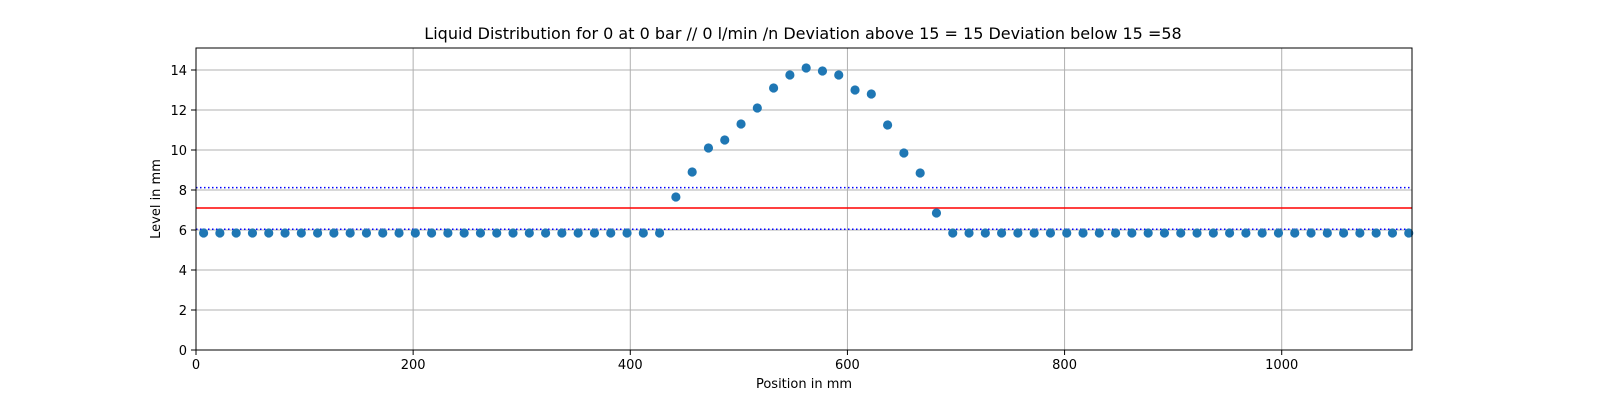  What do you see at coordinates (630, 365) in the screenshot?
I see `x-tick-label: 400` at bounding box center [630, 365].